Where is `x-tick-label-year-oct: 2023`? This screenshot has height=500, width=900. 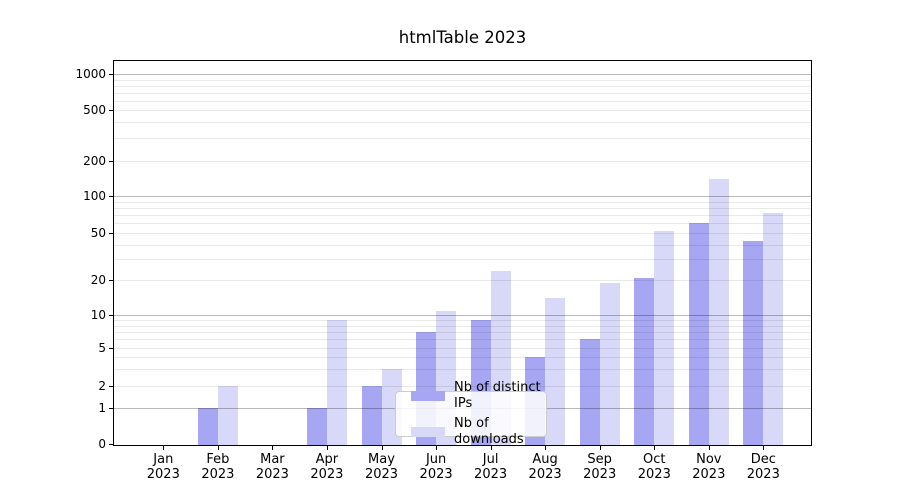 x-tick-label-year-oct: 2023 is located at coordinates (654, 474).